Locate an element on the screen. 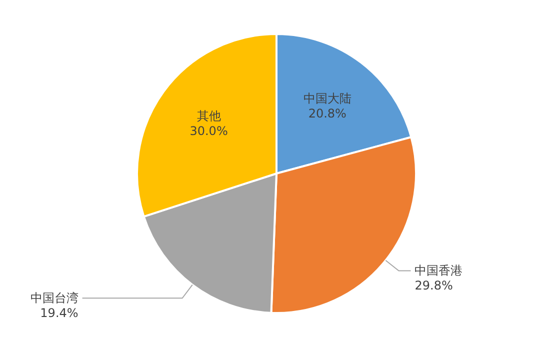  data-label: 20.8% is located at coordinates (327, 113).